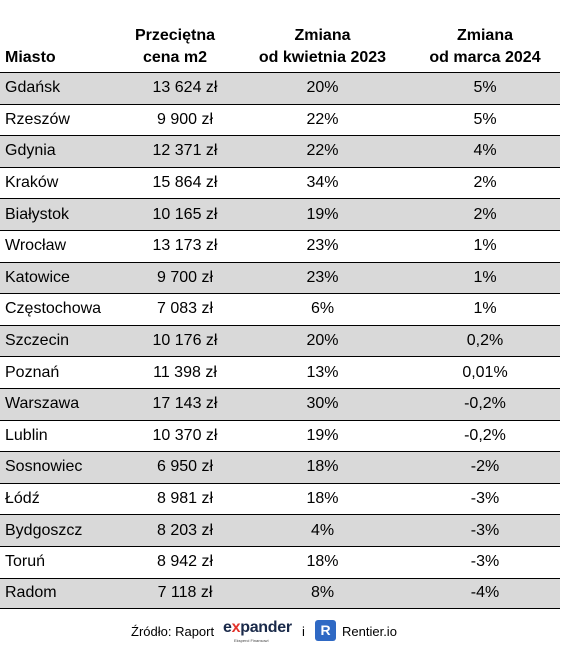 This screenshot has height=653, width=564. I want to click on city-cell: Lublin, so click(26, 435).